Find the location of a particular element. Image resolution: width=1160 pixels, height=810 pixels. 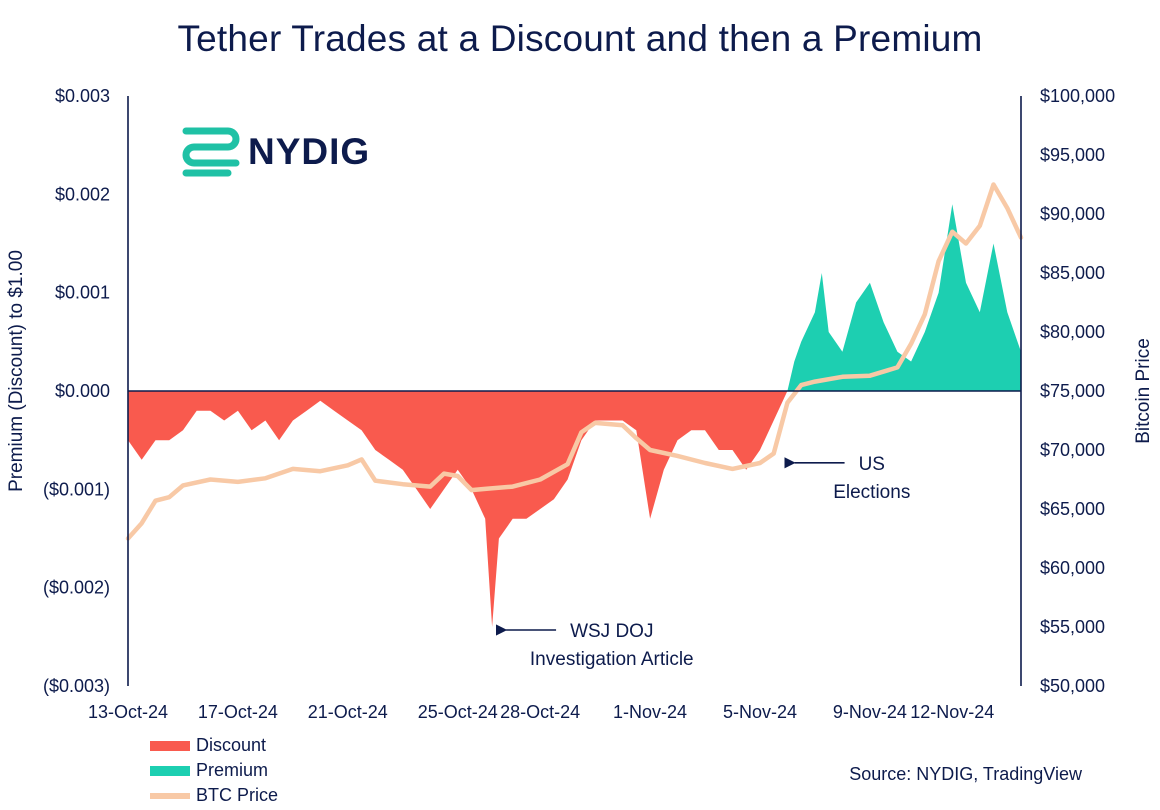

x-tick-label: 9-Nov-24 is located at coordinates (870, 712).